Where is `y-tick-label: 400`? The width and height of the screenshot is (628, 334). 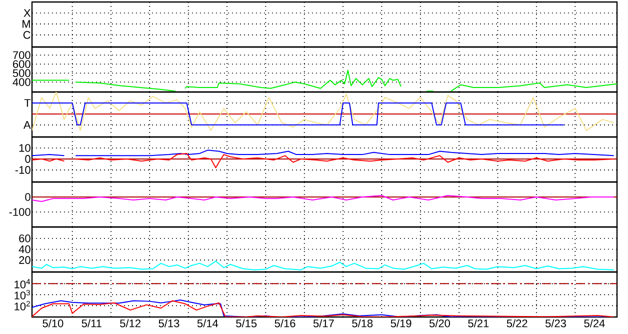
y-tick-label: 400 is located at coordinates (21, 82).